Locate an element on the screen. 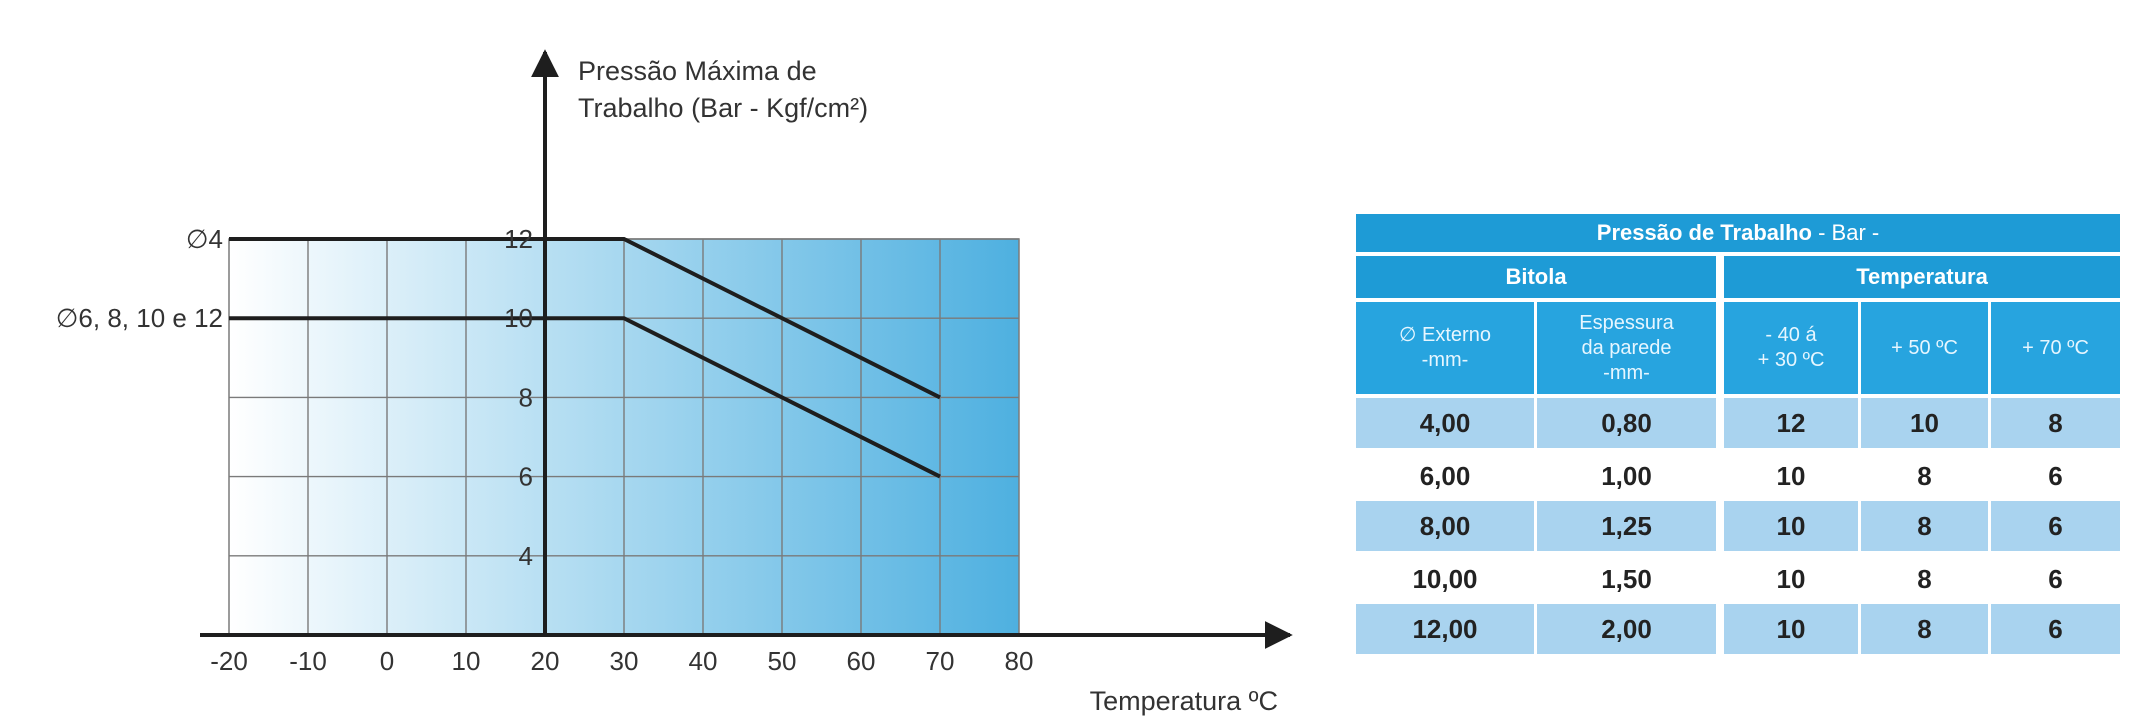  group-header-temperatura: Temperatura is located at coordinates (1918, 279).